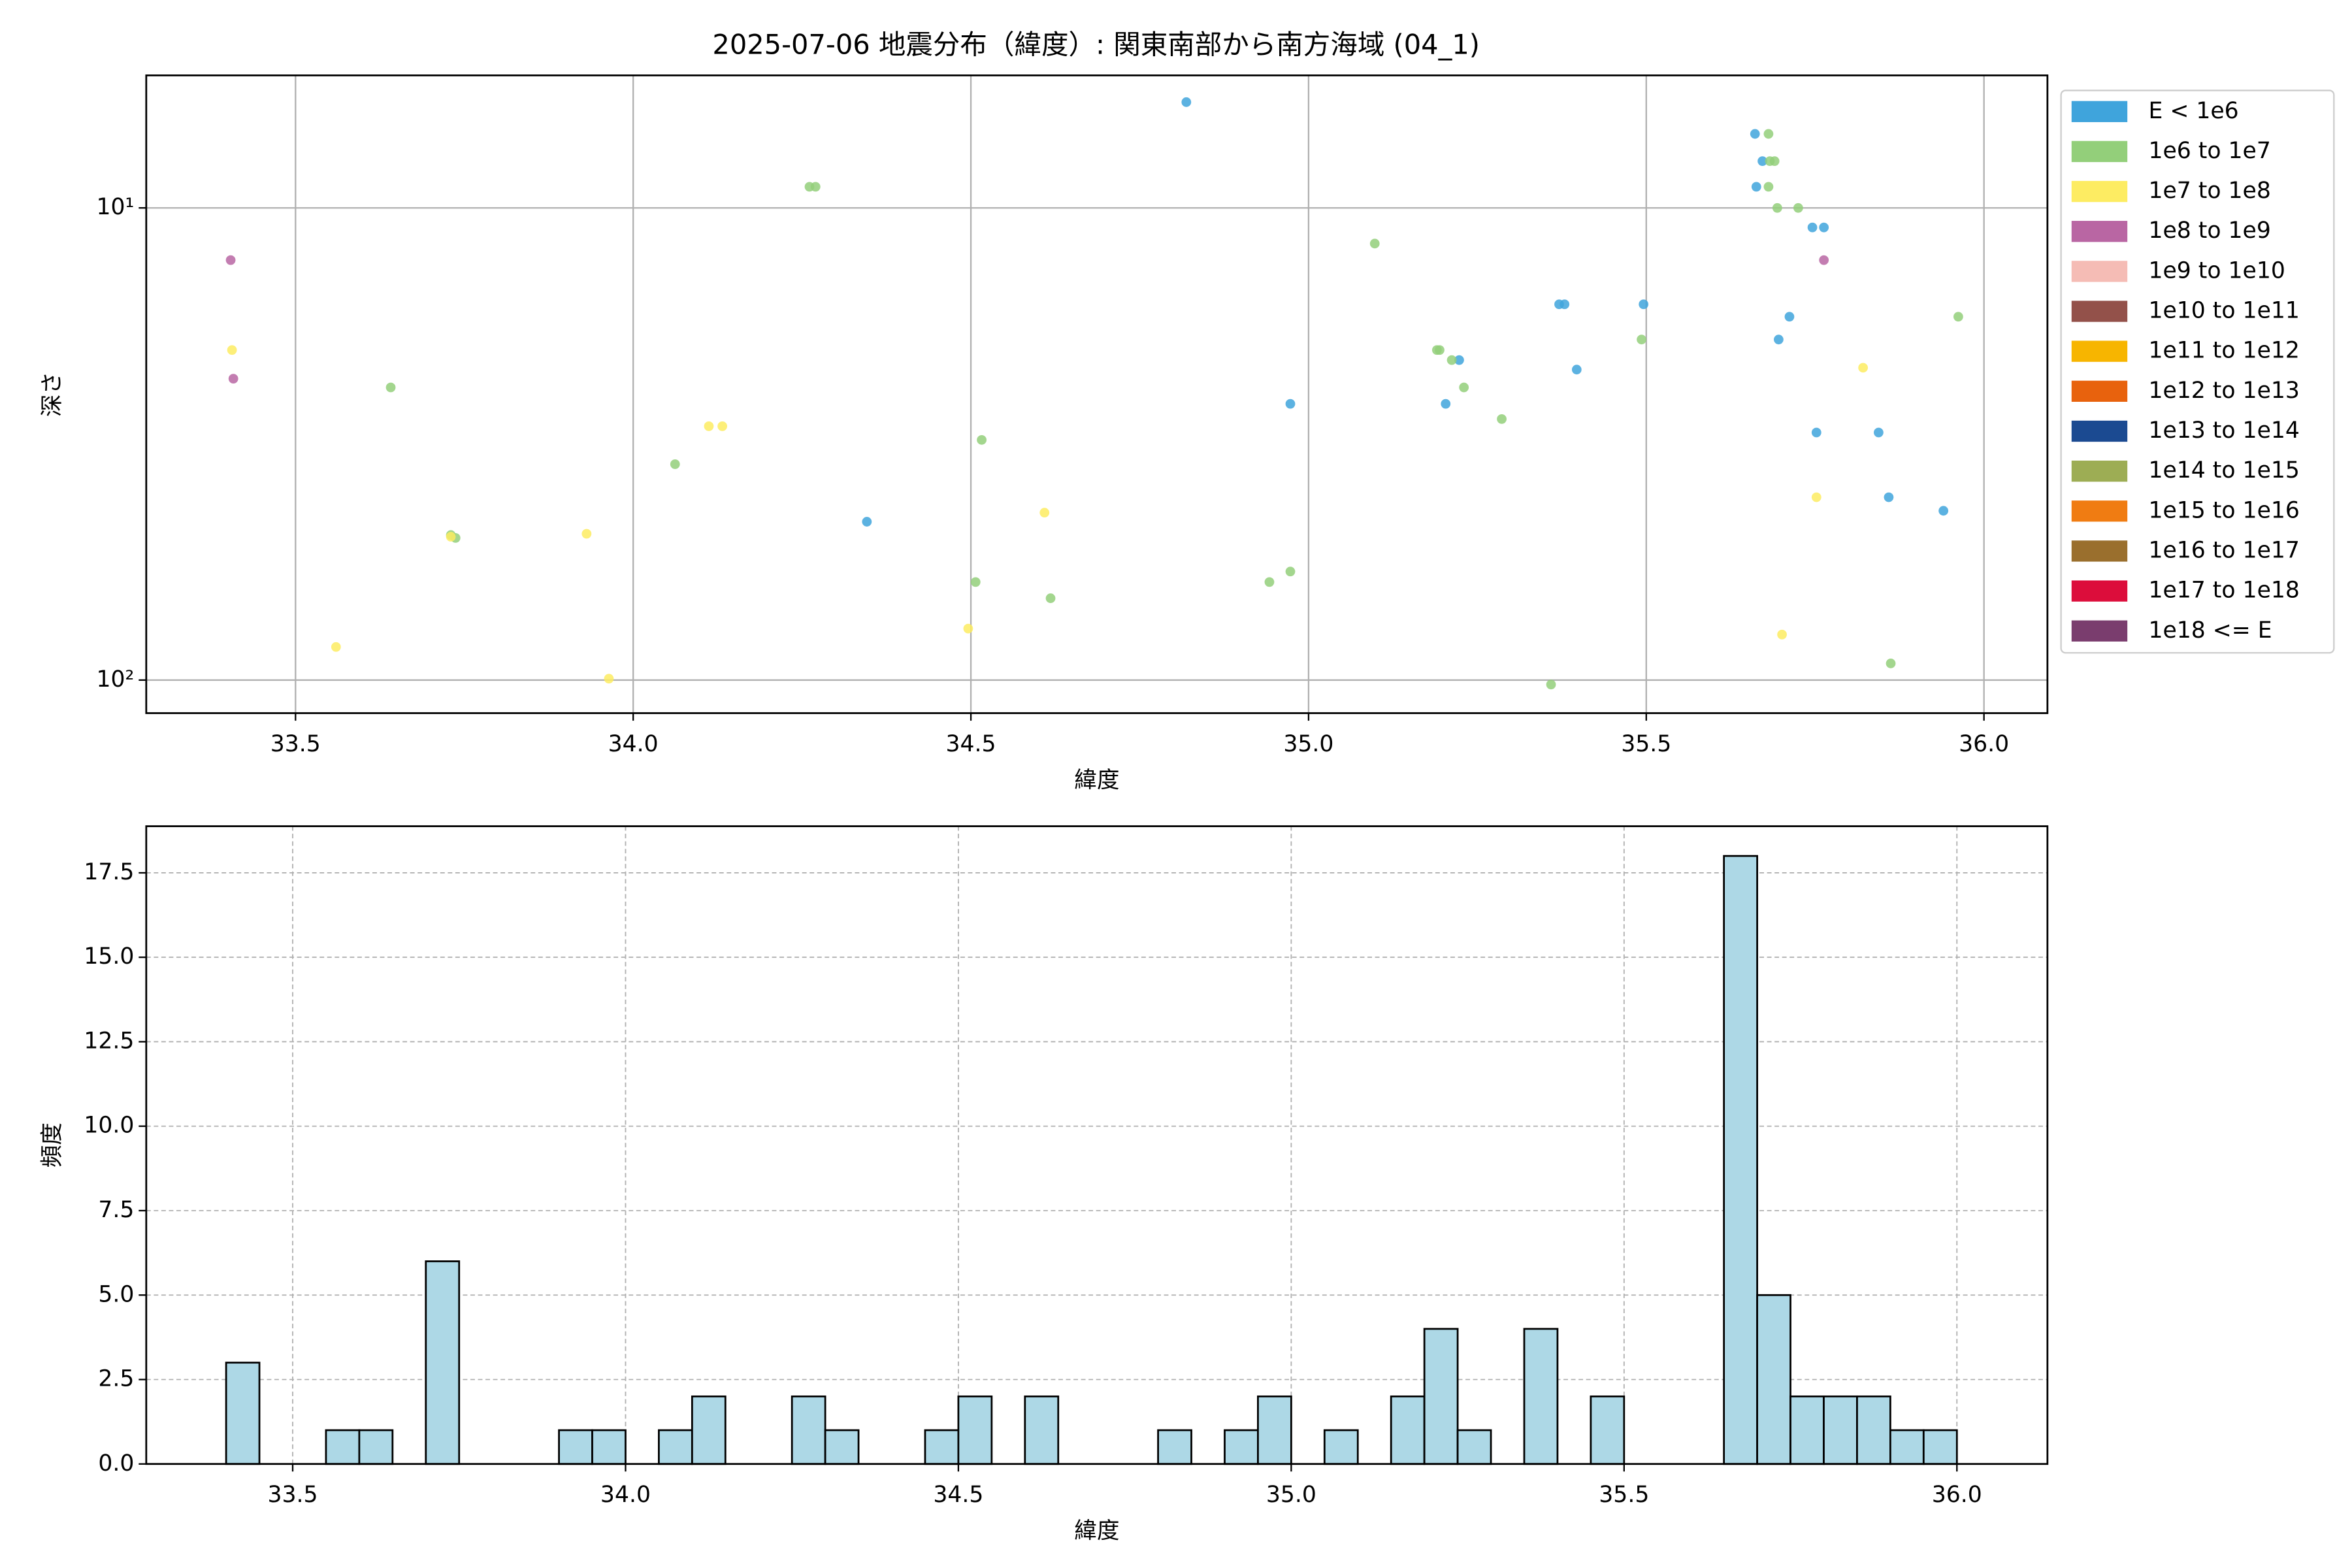  What do you see at coordinates (116, 1379) in the screenshot?
I see `y-tick-label: 2.5` at bounding box center [116, 1379].